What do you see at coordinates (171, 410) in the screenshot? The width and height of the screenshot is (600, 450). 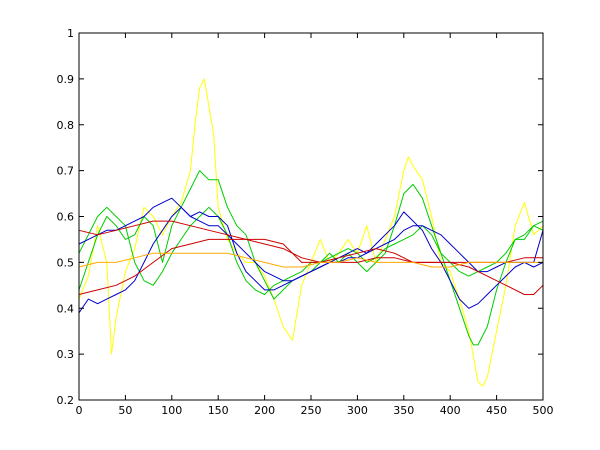 I see `x-tick-label: 100` at bounding box center [171, 410].